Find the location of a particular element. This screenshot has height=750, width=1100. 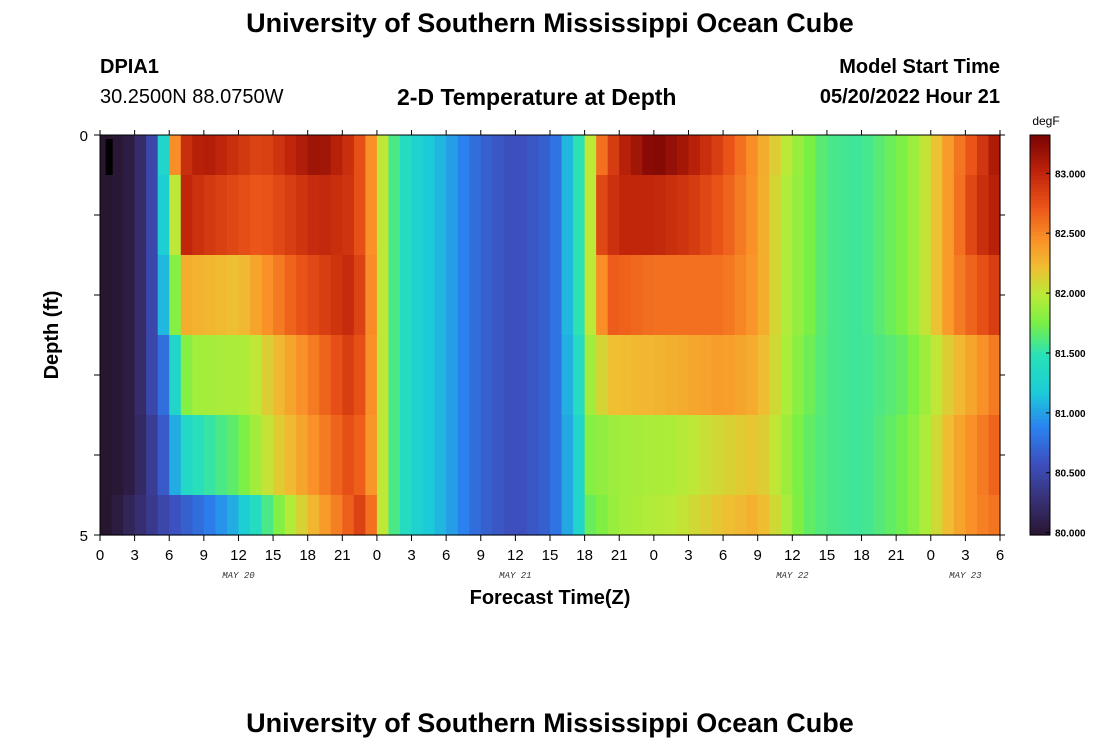

x-tick-label: 12 is located at coordinates (238, 555).